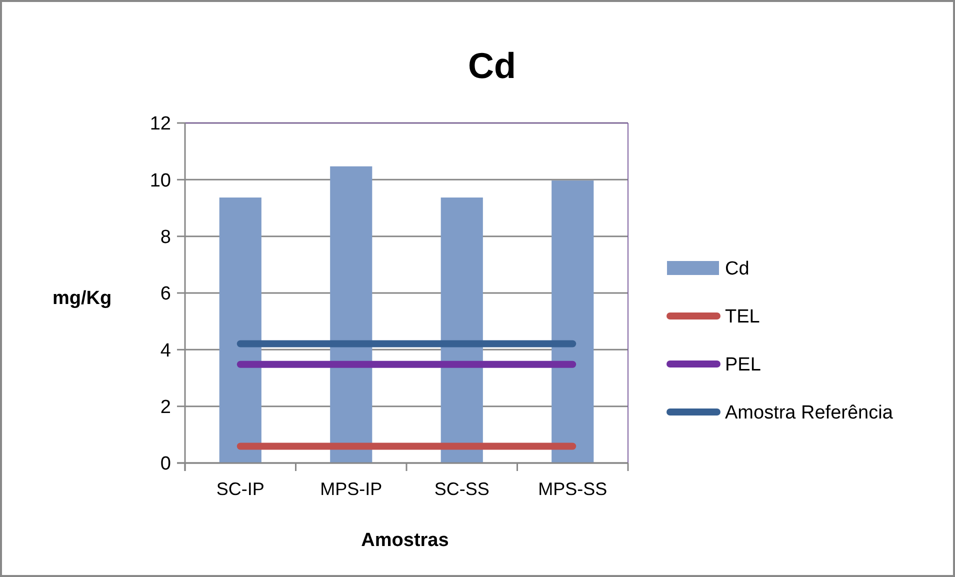 This screenshot has width=955, height=577. Describe the element at coordinates (165, 237) in the screenshot. I see `y-tick-label: 8` at that location.